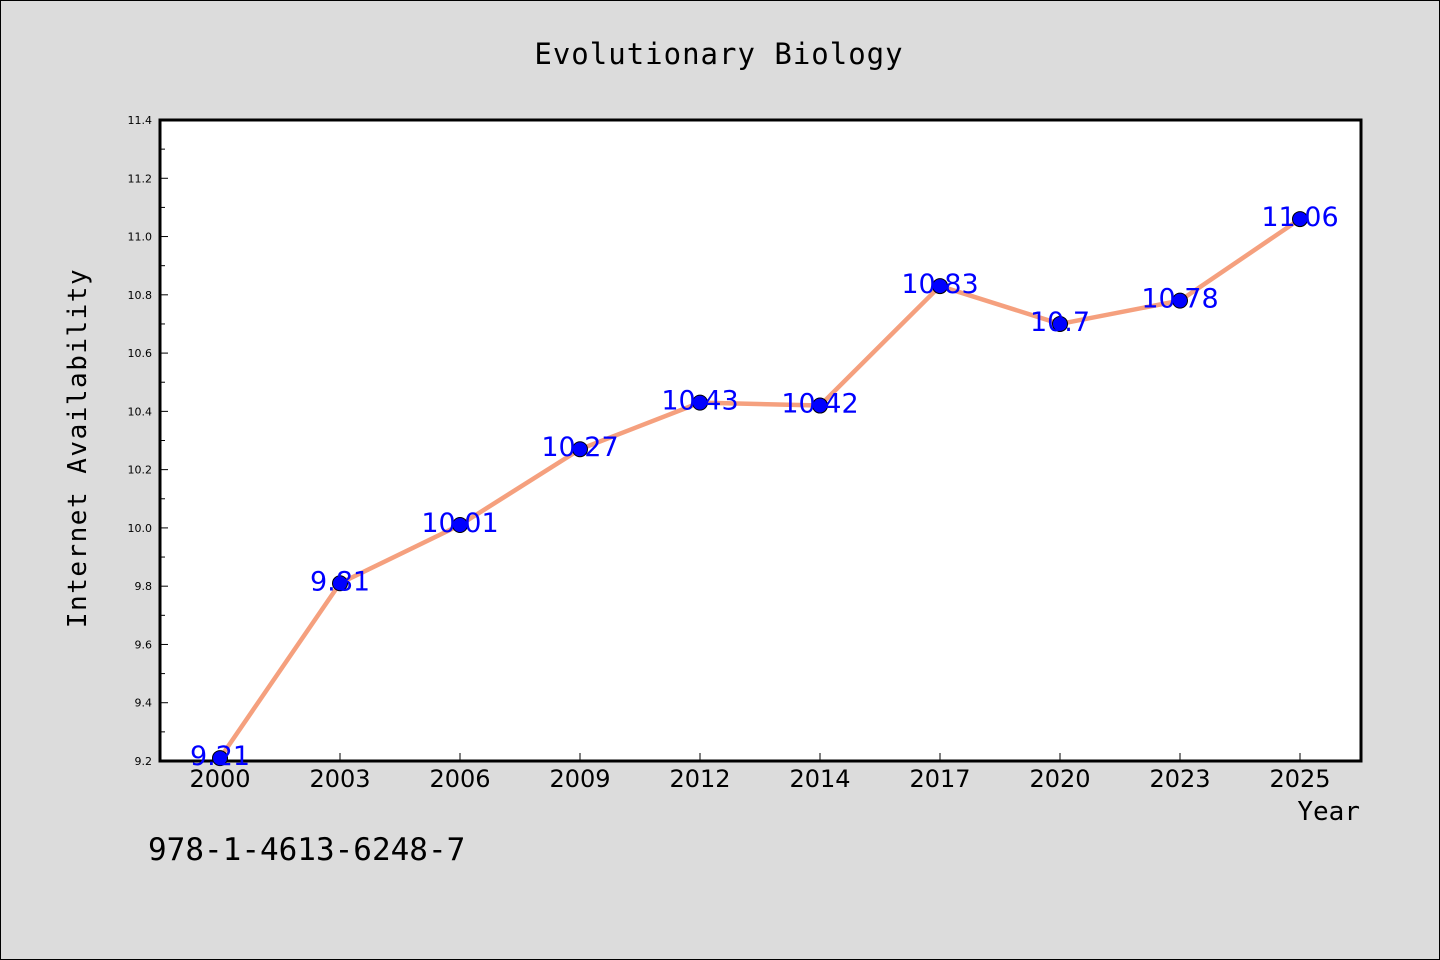  Describe the element at coordinates (140, 411) in the screenshot. I see `y-tick-label: 10.4` at that location.